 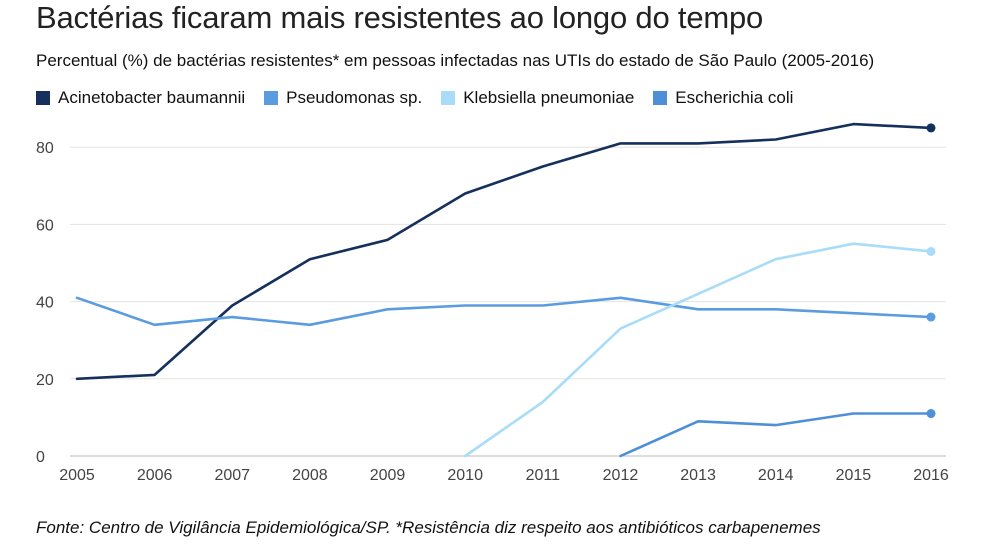 I want to click on y-tick-label: 80, so click(x=45, y=148).